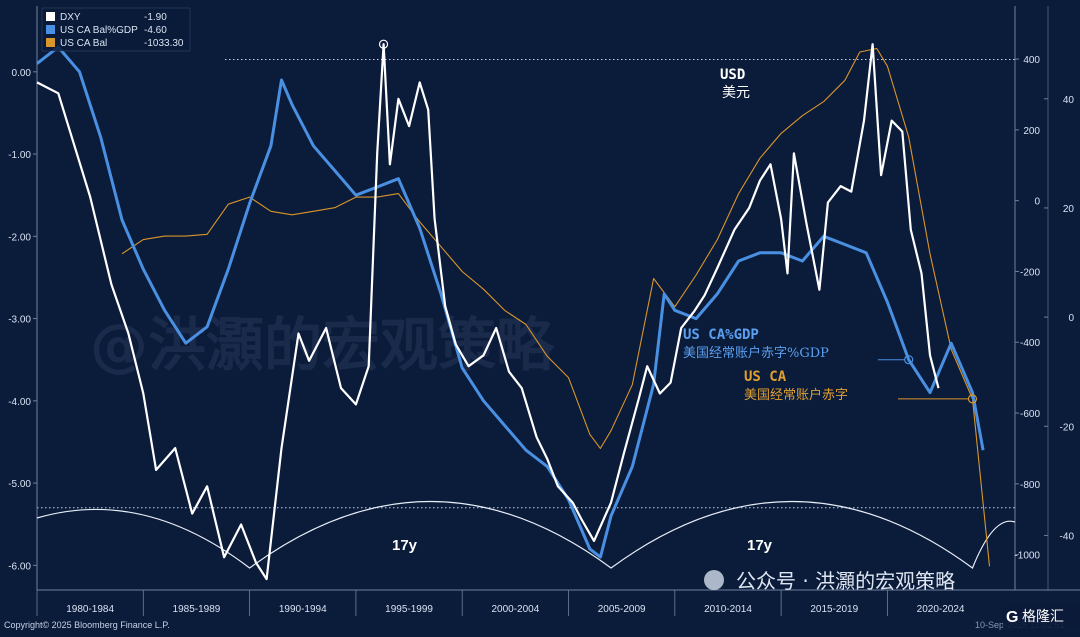  I want to click on left-tick-label: -1.00, so click(19, 155).